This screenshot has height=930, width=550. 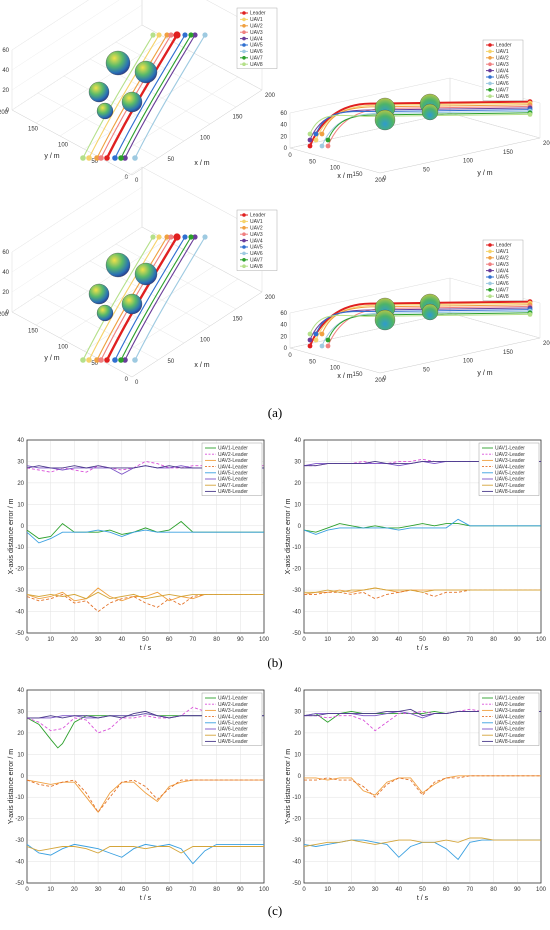 What do you see at coordinates (502, 271) in the screenshot?
I see `legend-label: UAV4` at bounding box center [502, 271].